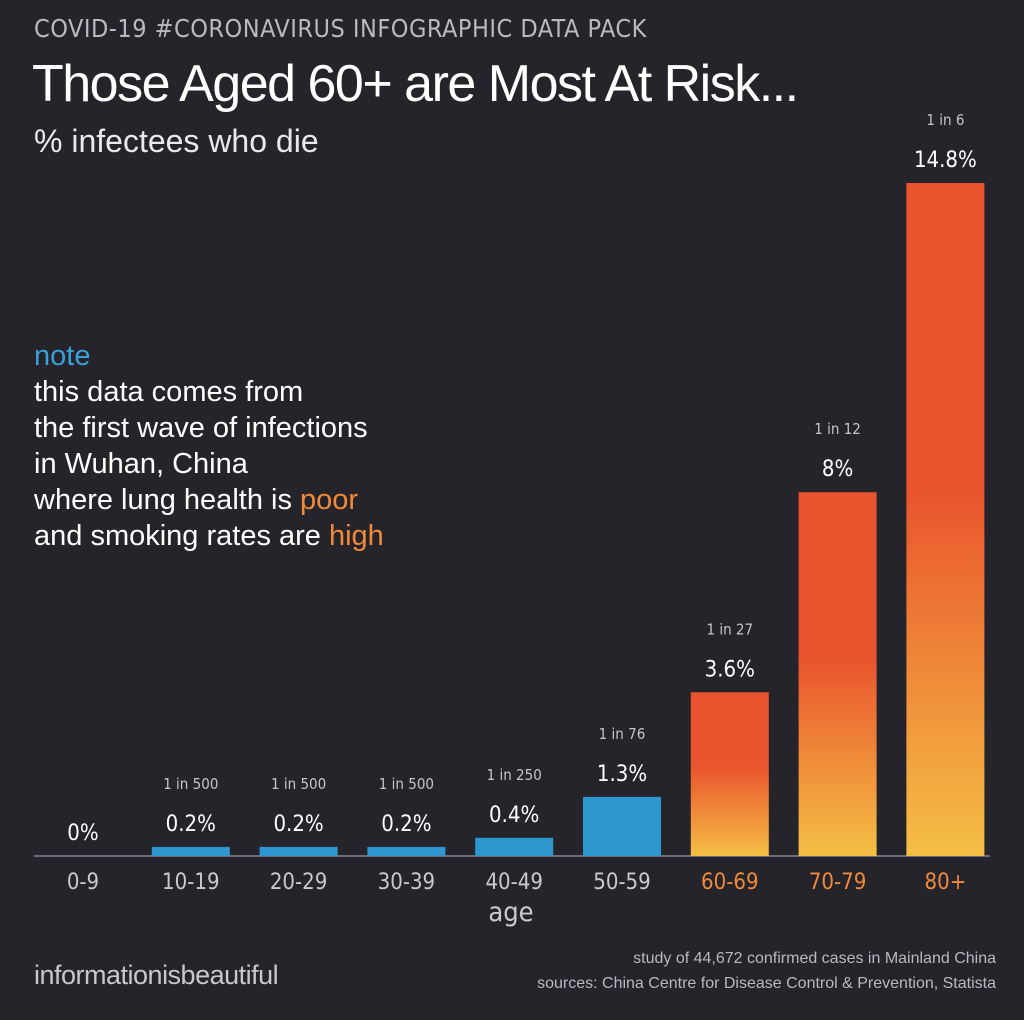 The image size is (1024, 1020). Describe the element at coordinates (62, 356) in the screenshot. I see `note-heading: note` at that location.